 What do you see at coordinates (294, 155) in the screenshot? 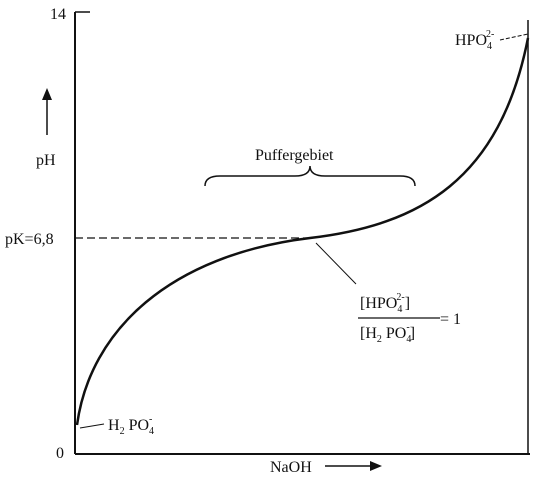
I see `buffer-label: Puffergebiet` at bounding box center [294, 155].